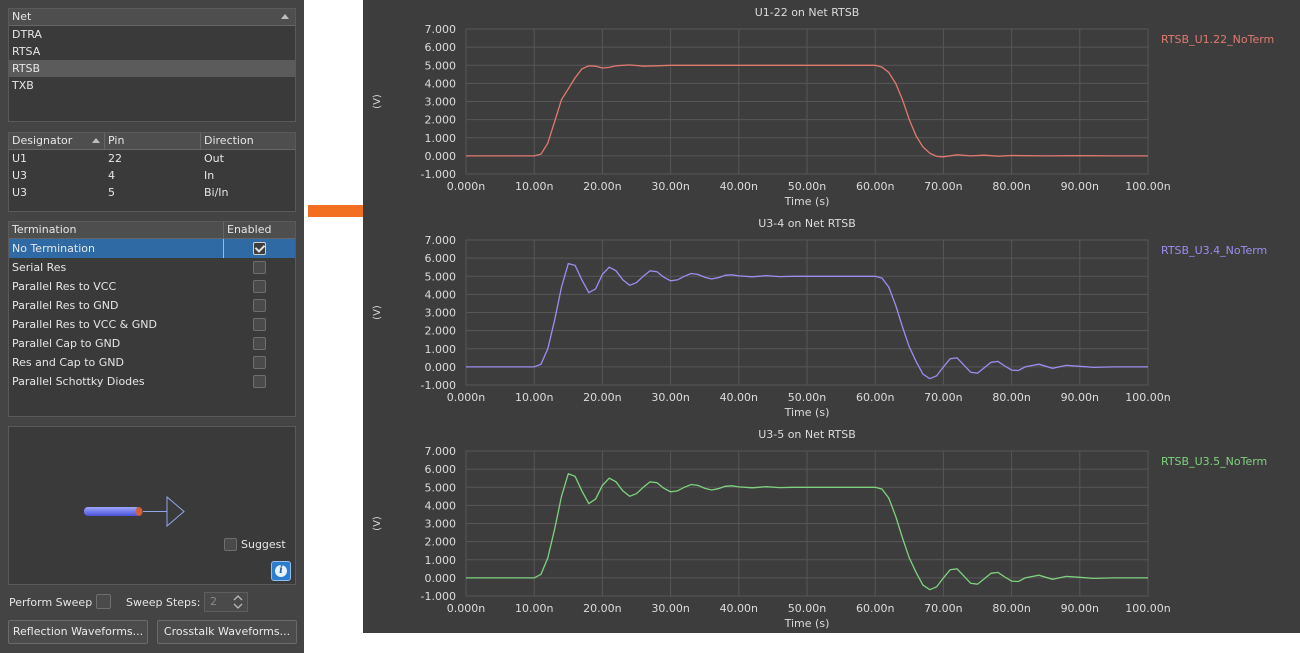  Describe the element at coordinates (281, 571) in the screenshot. I see `info-button: i` at that location.